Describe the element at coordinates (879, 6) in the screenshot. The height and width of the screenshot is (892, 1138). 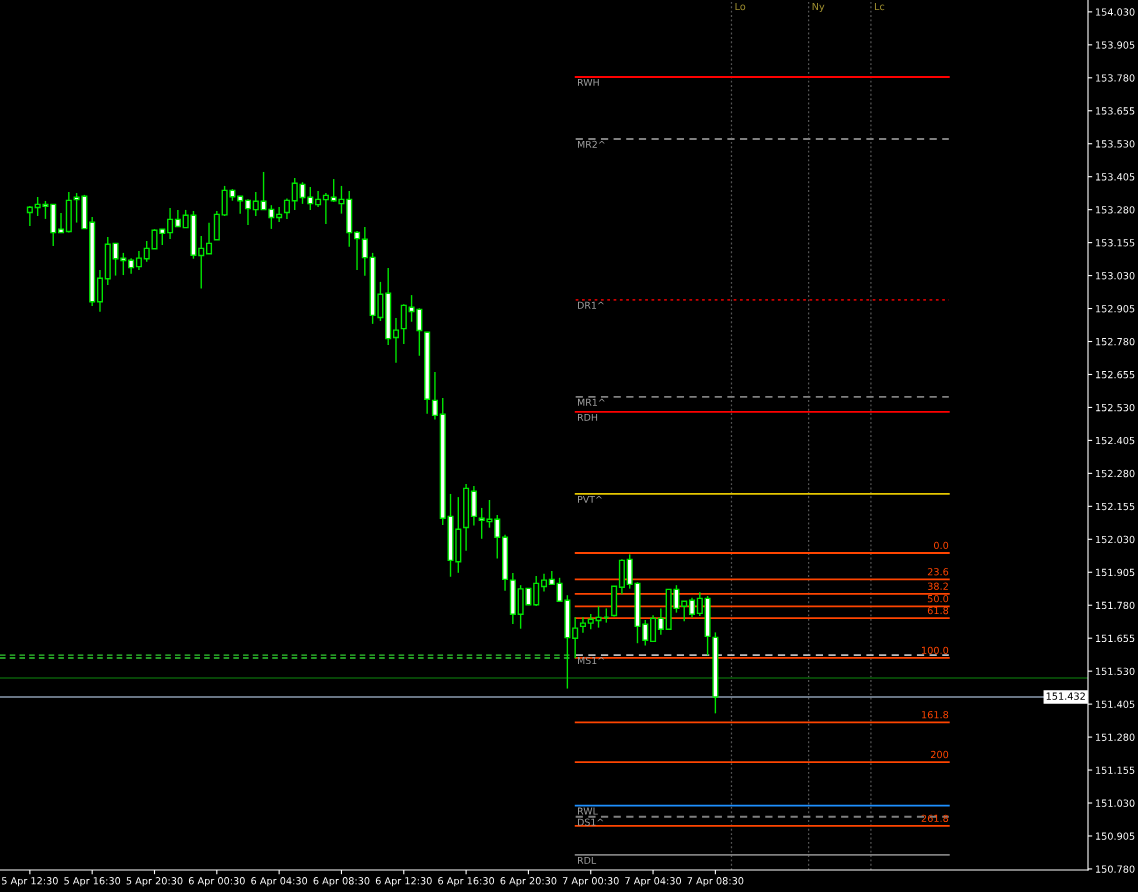
I see `ref-line-label: Lc` at that location.